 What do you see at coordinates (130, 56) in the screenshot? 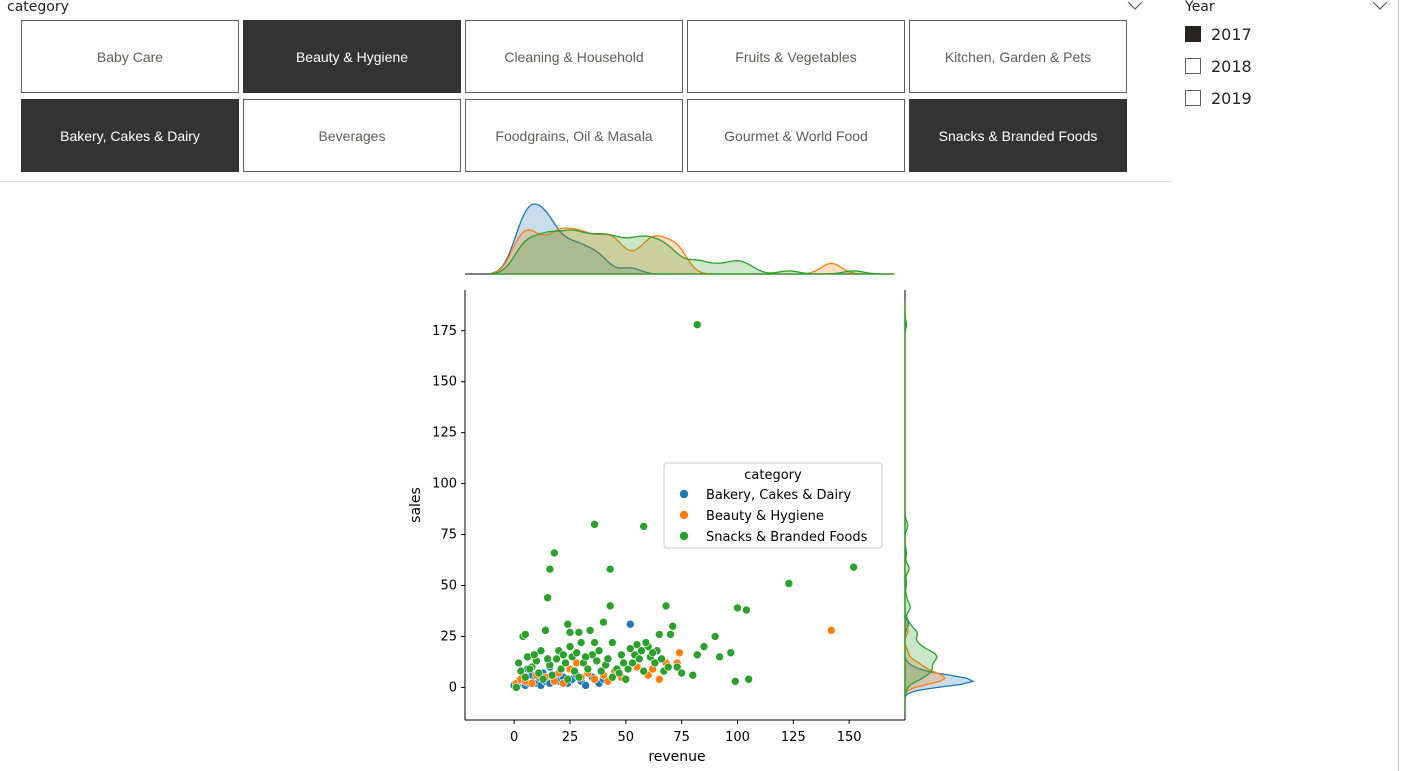
I see `tile-baby-care: Baby Care` at bounding box center [130, 56].